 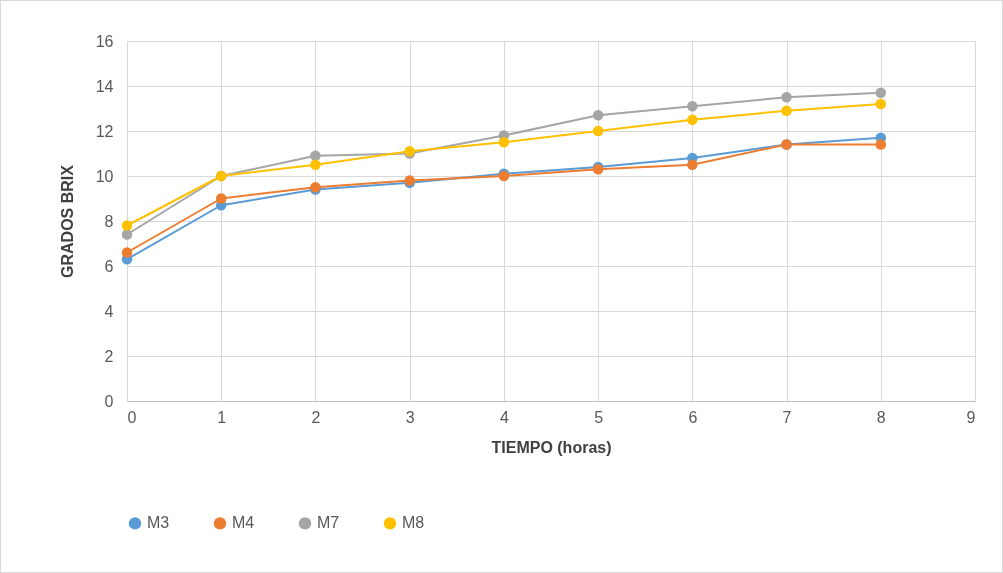 I want to click on y-tick-label: 16, so click(x=104, y=41).